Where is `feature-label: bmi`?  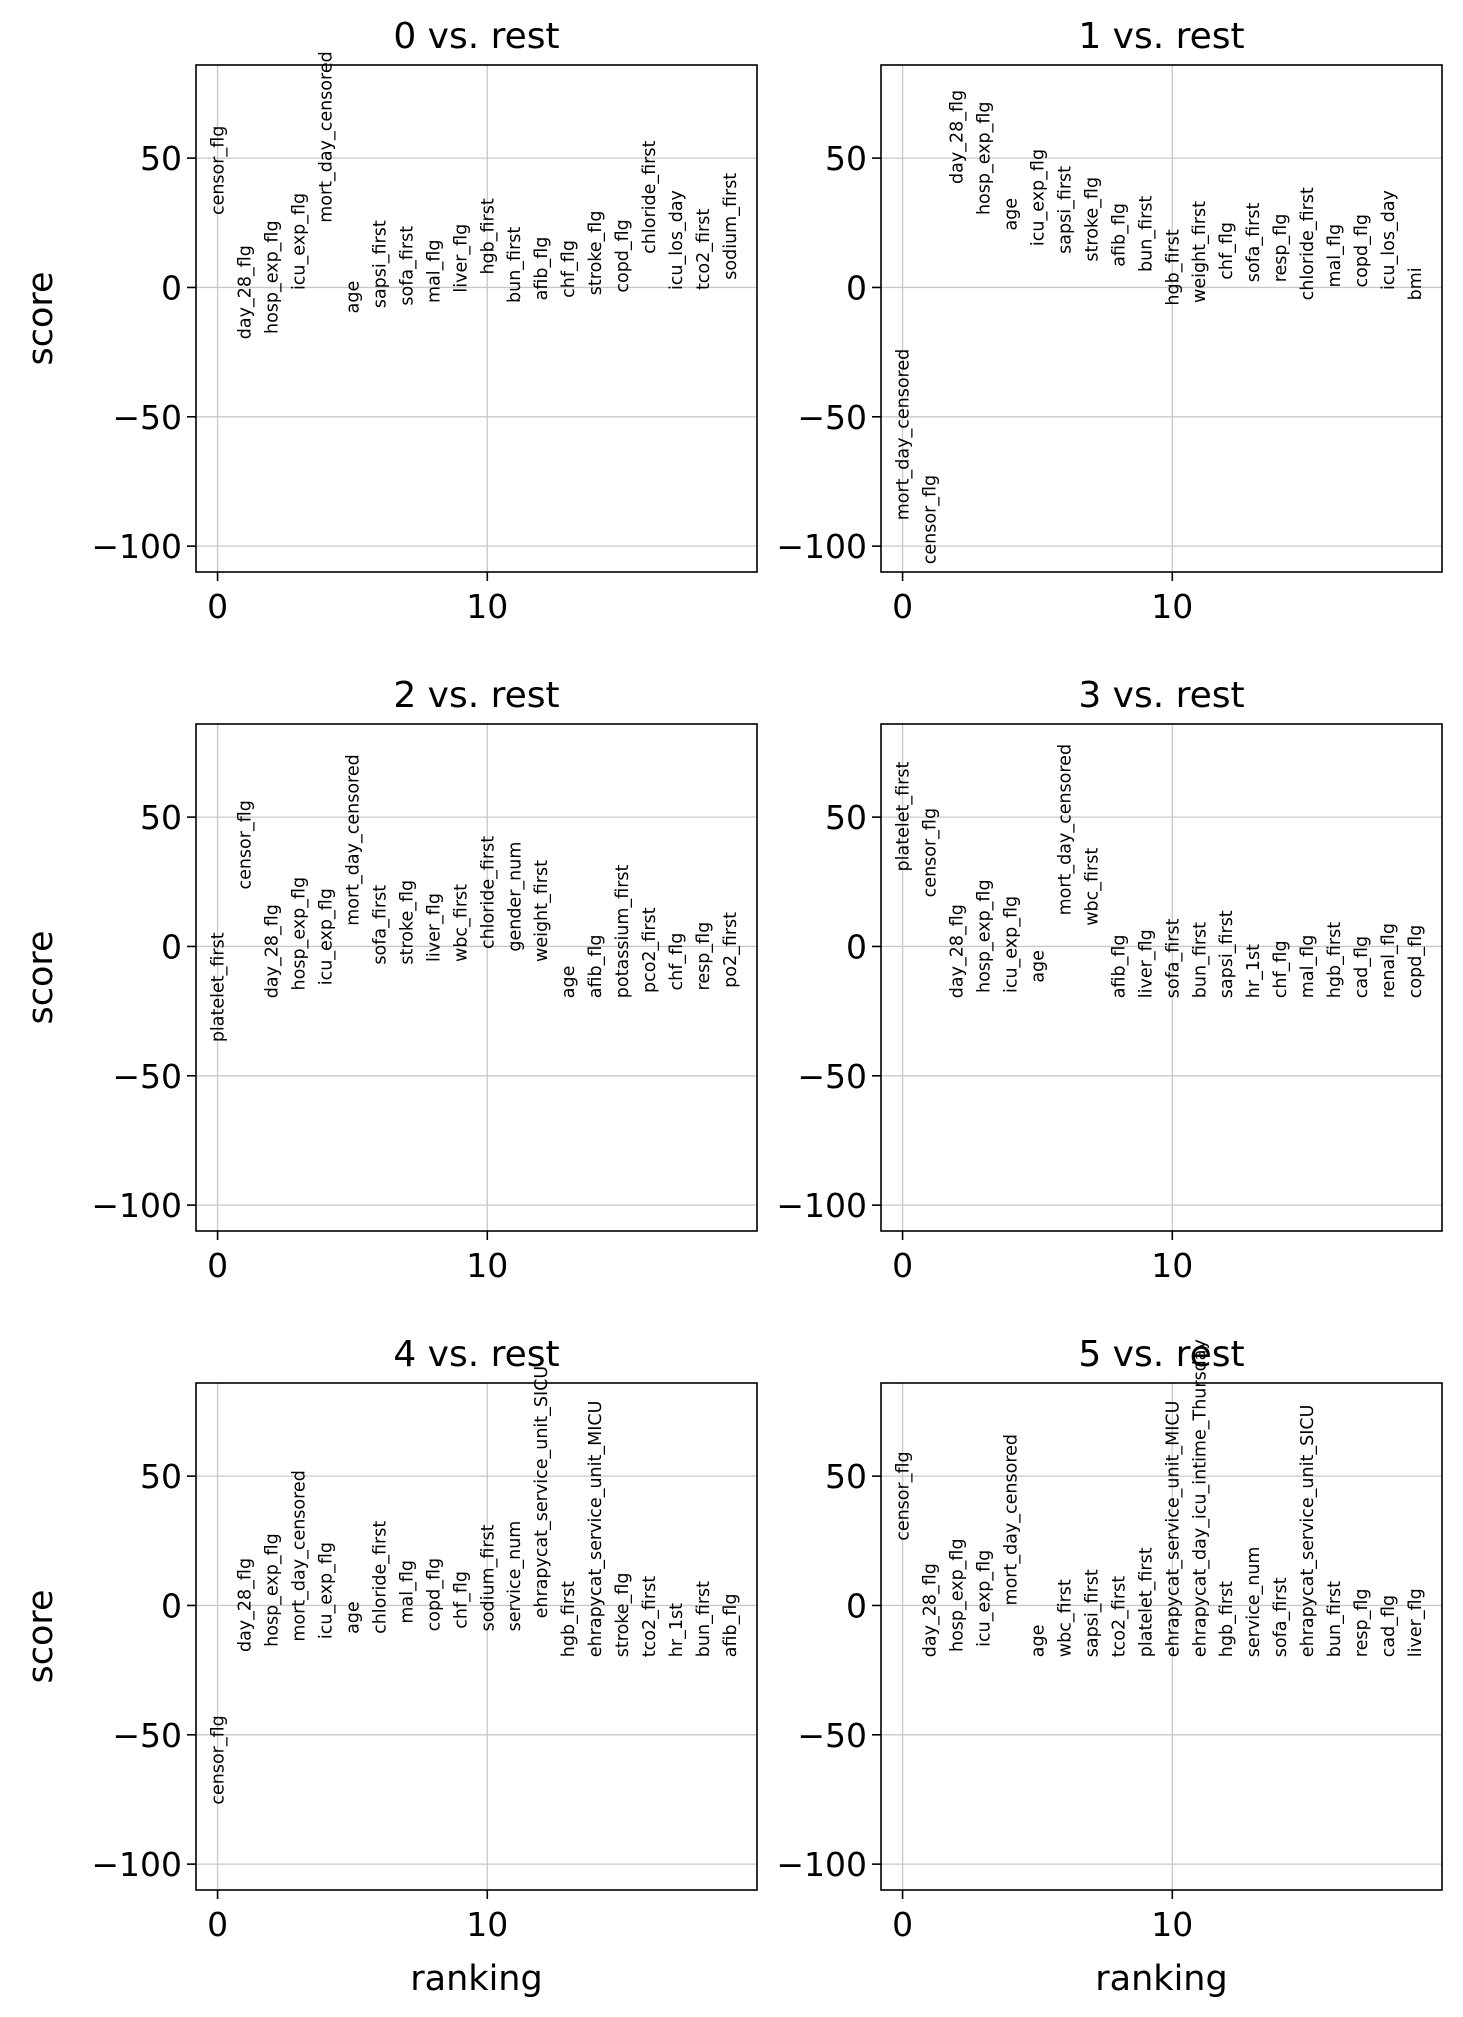 feature-label: bmi is located at coordinates (1416, 283).